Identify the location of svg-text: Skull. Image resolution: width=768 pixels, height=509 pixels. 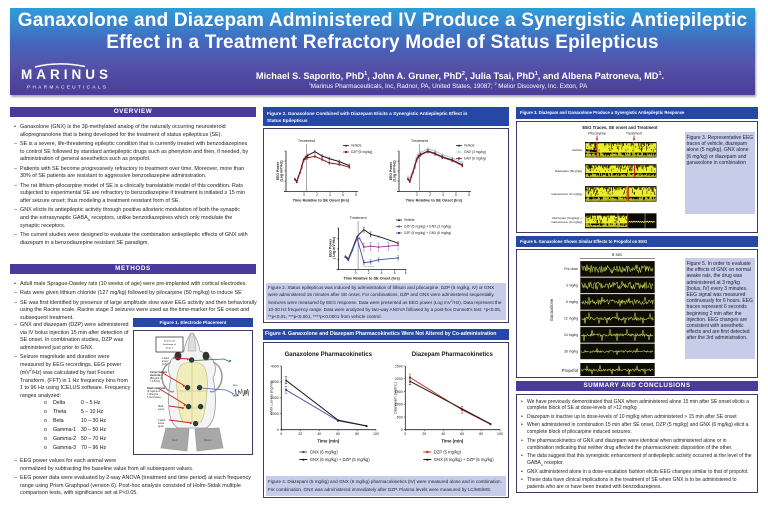
(161, 406).